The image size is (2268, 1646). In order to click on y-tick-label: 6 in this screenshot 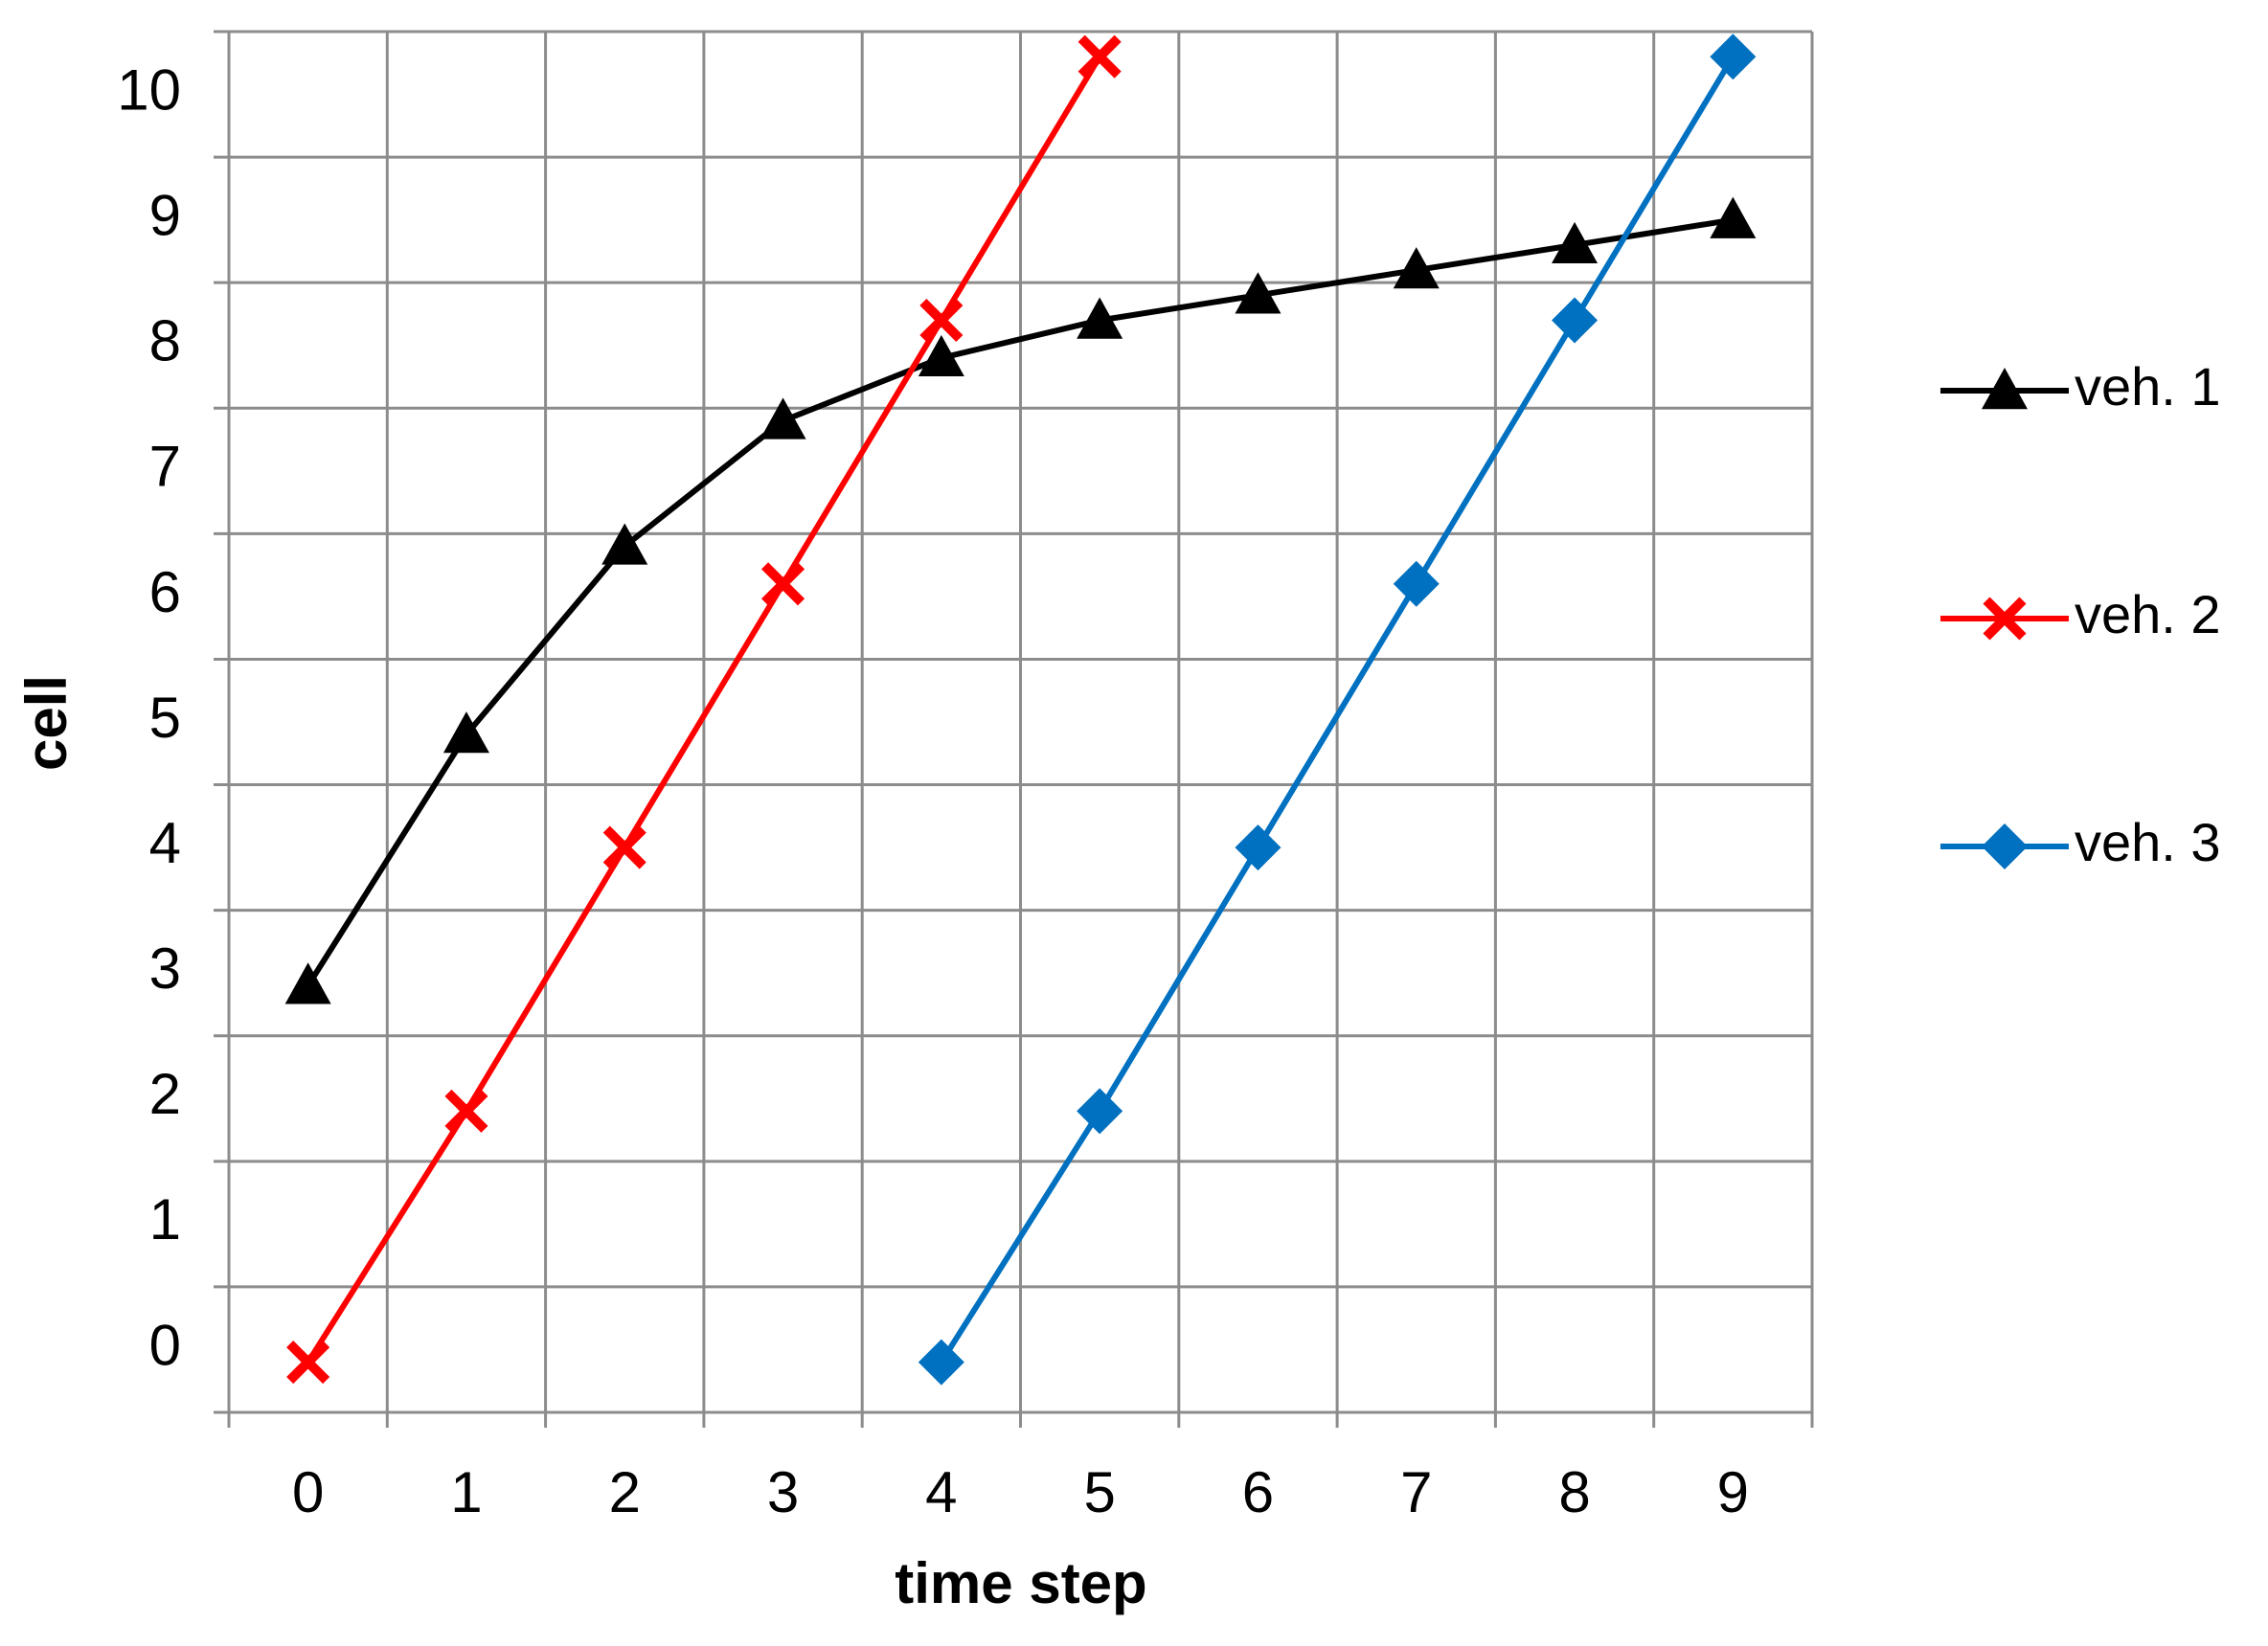, I will do `click(165, 592)`.